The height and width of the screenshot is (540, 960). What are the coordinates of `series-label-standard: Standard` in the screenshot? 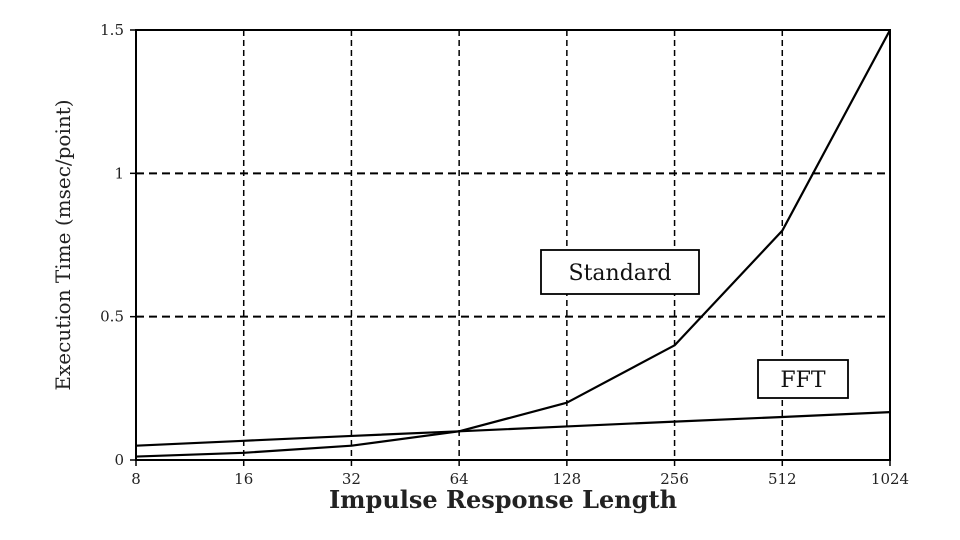 It's located at (620, 272).